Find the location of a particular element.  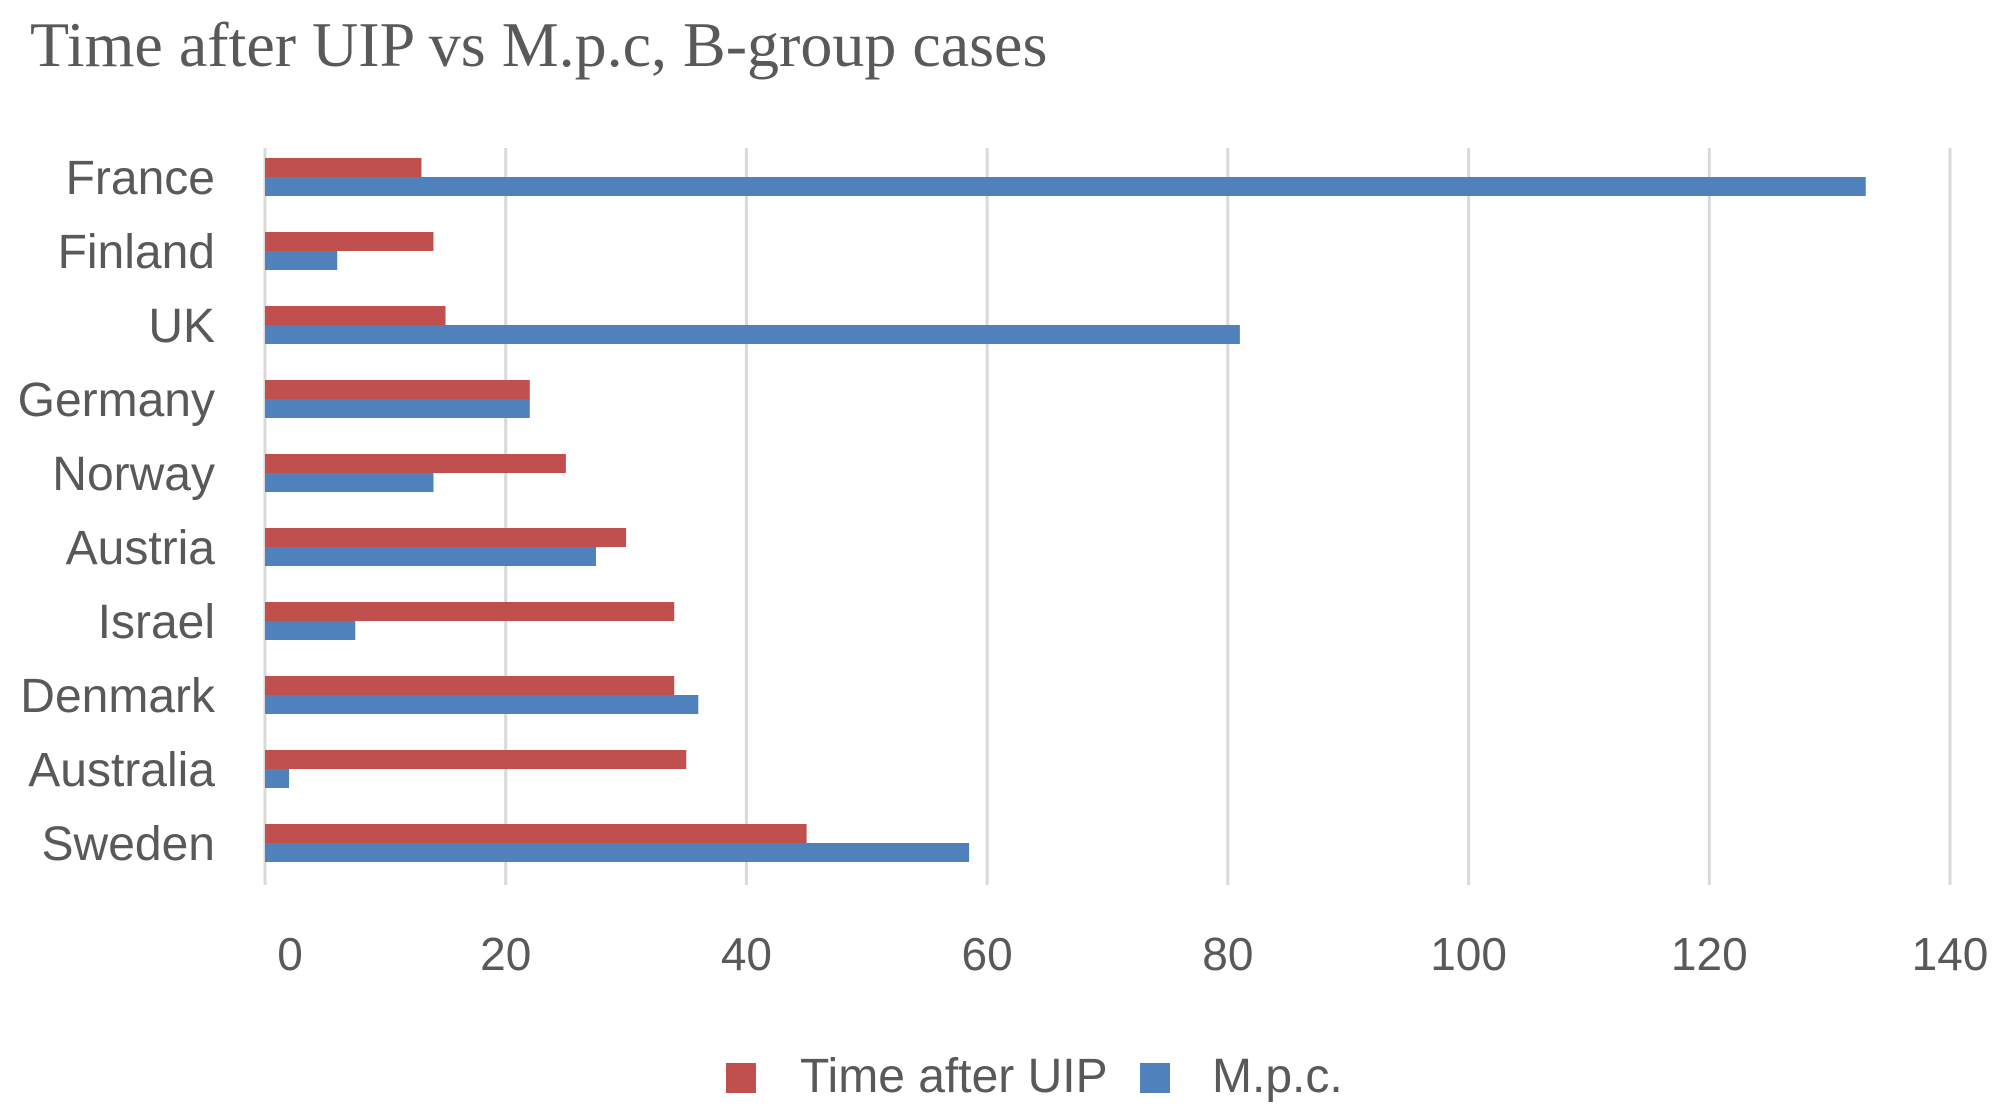

bar-norway-mpc is located at coordinates (349, 482).